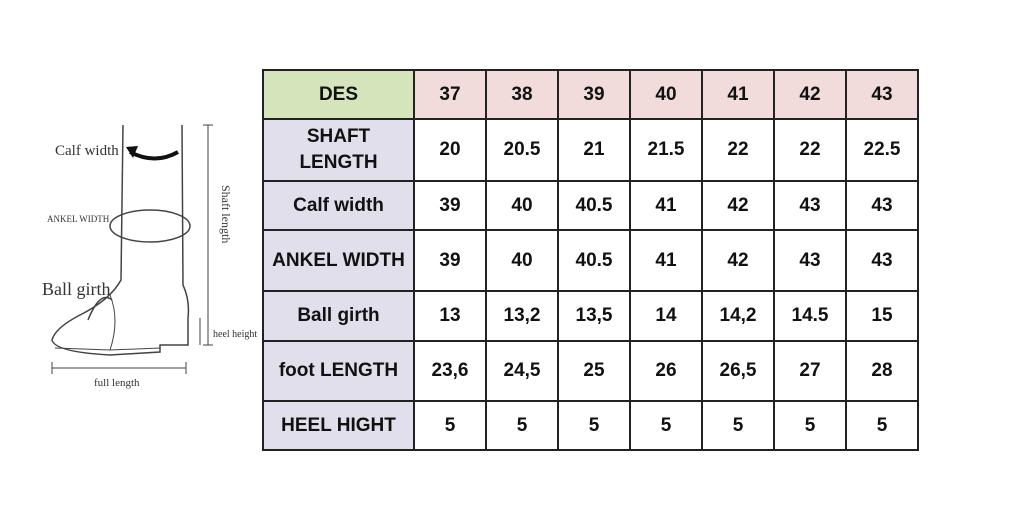  I want to click on table-row: HEEL HIGHT 5 5 5 5 5 5 5, so click(590, 425).